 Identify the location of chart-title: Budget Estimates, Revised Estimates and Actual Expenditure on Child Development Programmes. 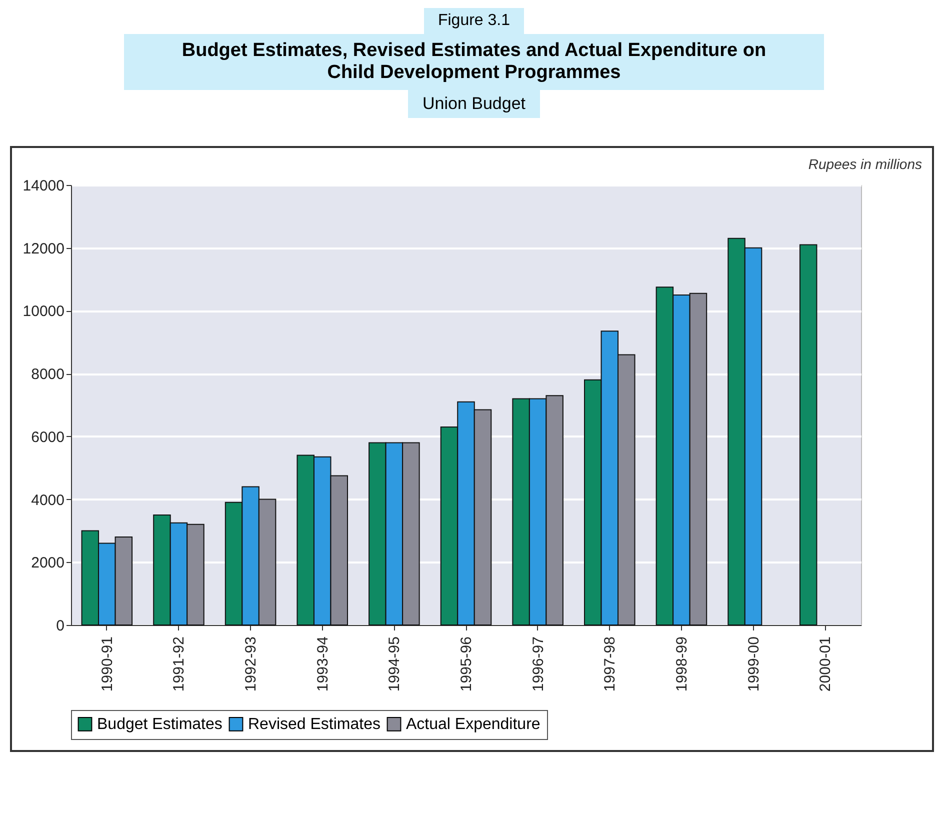
(474, 62).